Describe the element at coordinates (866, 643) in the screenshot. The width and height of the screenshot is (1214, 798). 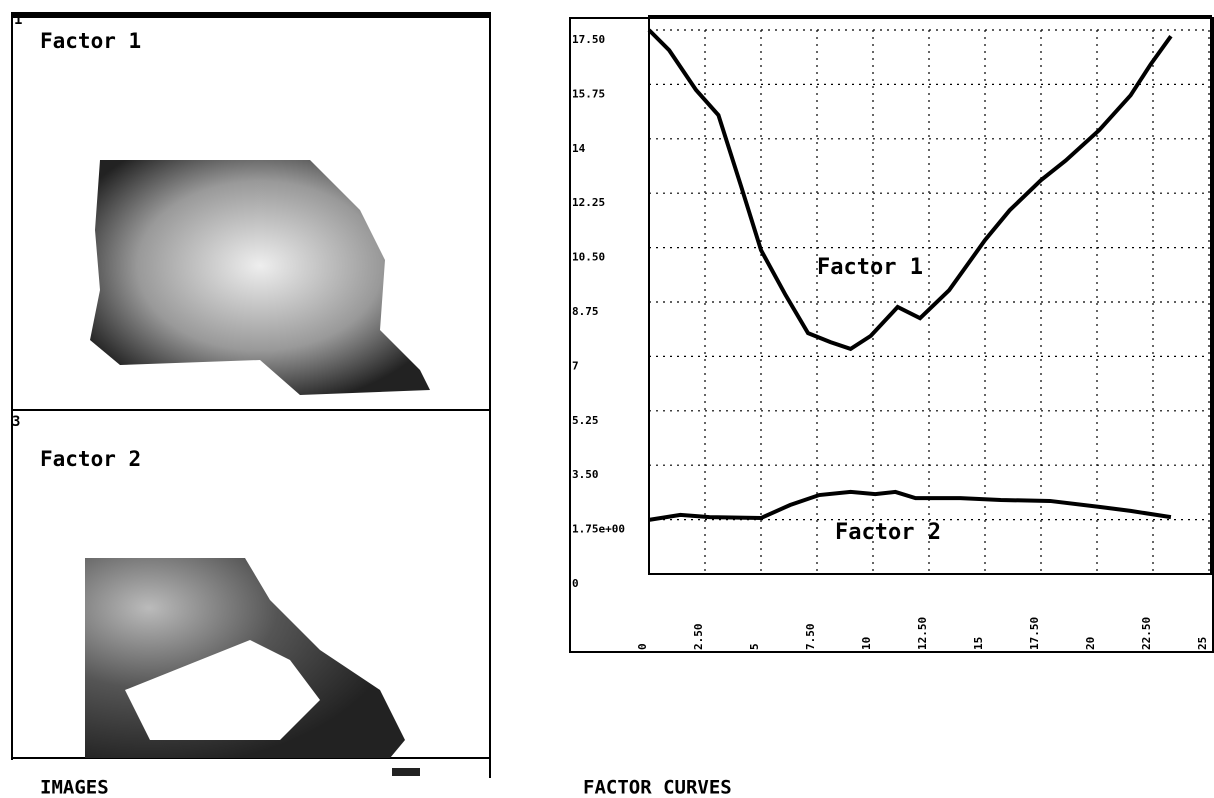
I see `x-tick-label: 10` at that location.